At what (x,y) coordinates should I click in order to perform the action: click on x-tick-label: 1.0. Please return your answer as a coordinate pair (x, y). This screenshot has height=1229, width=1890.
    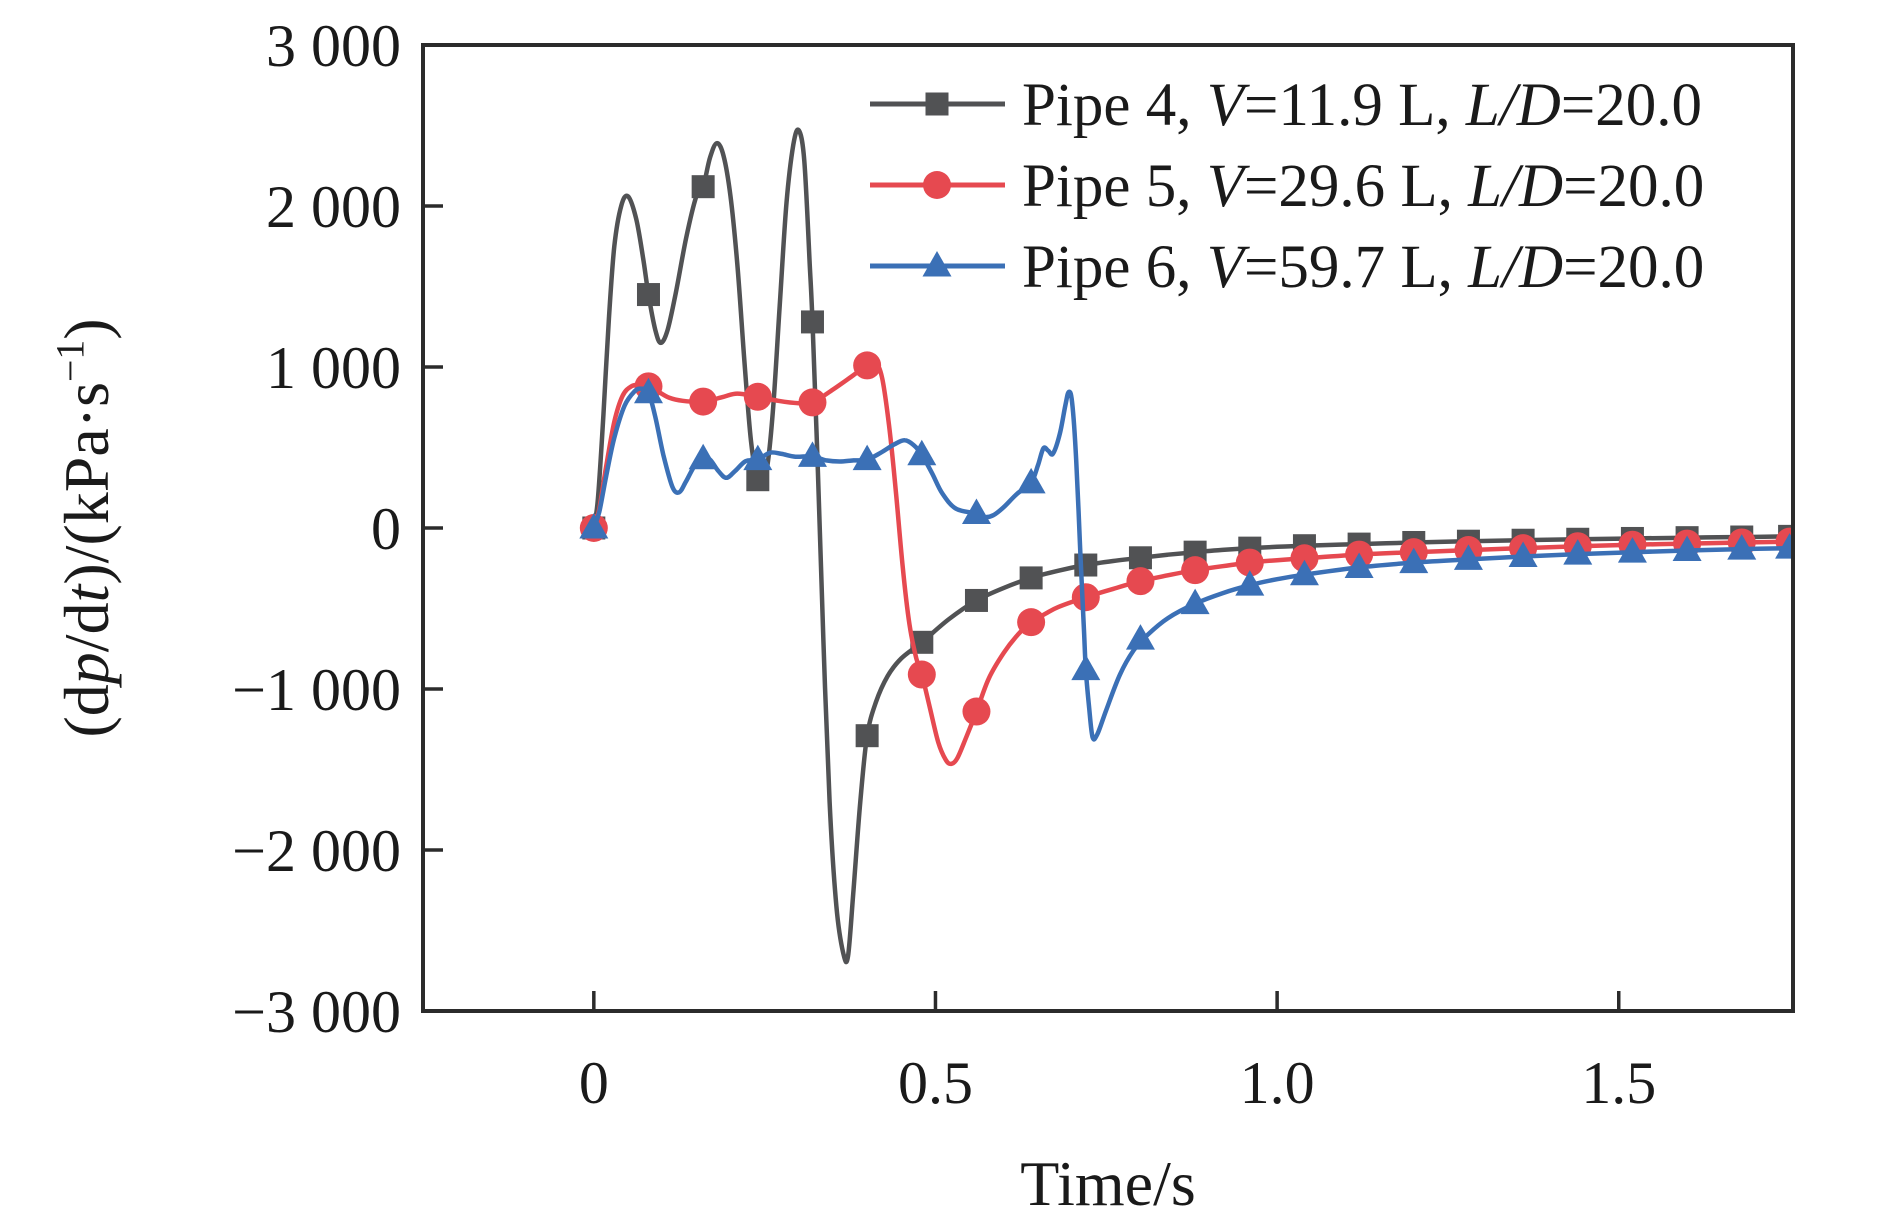
    Looking at the image, I should click on (1277, 1083).